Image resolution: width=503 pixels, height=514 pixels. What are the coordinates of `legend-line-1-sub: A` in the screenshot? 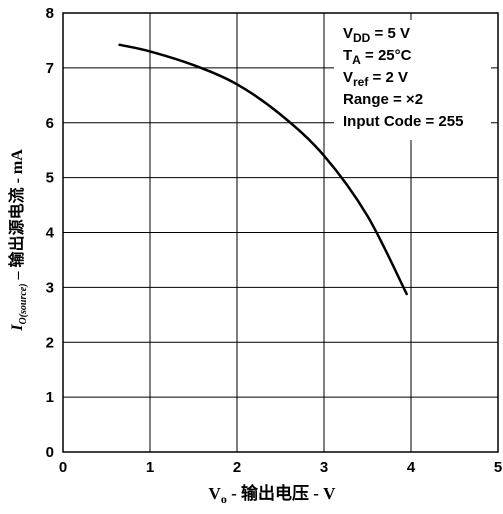 It's located at (356, 60).